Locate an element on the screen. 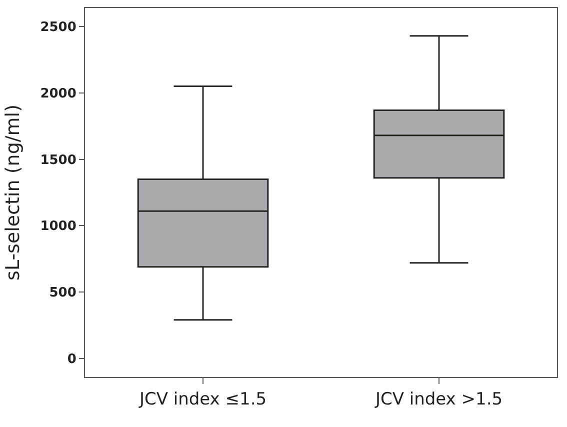 The height and width of the screenshot is (427, 567). x-tick-label: JCV index >1.5 is located at coordinates (438, 399).